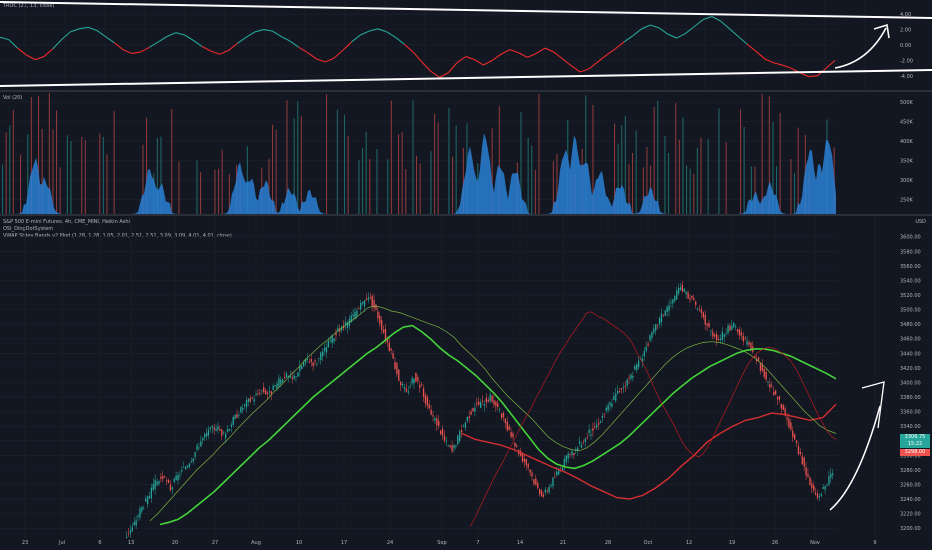 Image resolution: width=932 pixels, height=550 pixels. What do you see at coordinates (905, 31) in the screenshot?
I see `osc-y-tick: 2.00` at bounding box center [905, 31].